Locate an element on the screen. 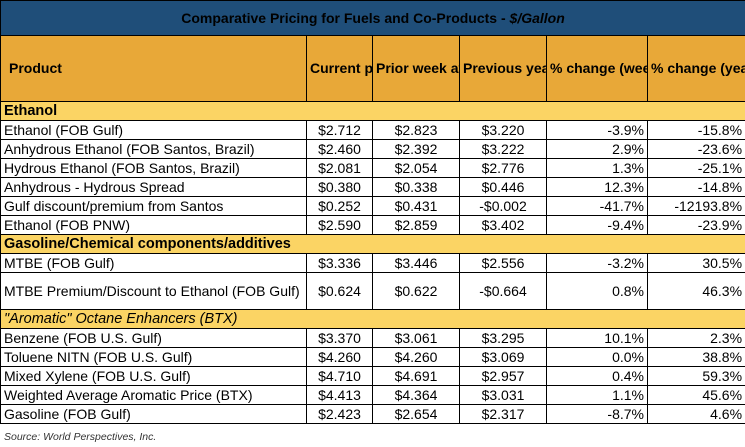 Image resolution: width=745 pixels, height=447 pixels. product-name-cell: MTBE (FOB Gulf) is located at coordinates (153, 263).